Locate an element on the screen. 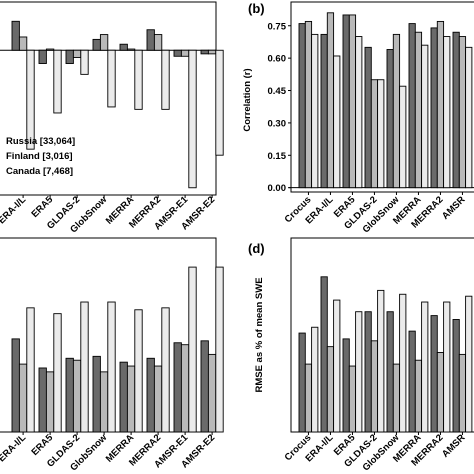 This screenshot has height=474, width=474. bar-canada-amsr-e2 is located at coordinates (219, 349).